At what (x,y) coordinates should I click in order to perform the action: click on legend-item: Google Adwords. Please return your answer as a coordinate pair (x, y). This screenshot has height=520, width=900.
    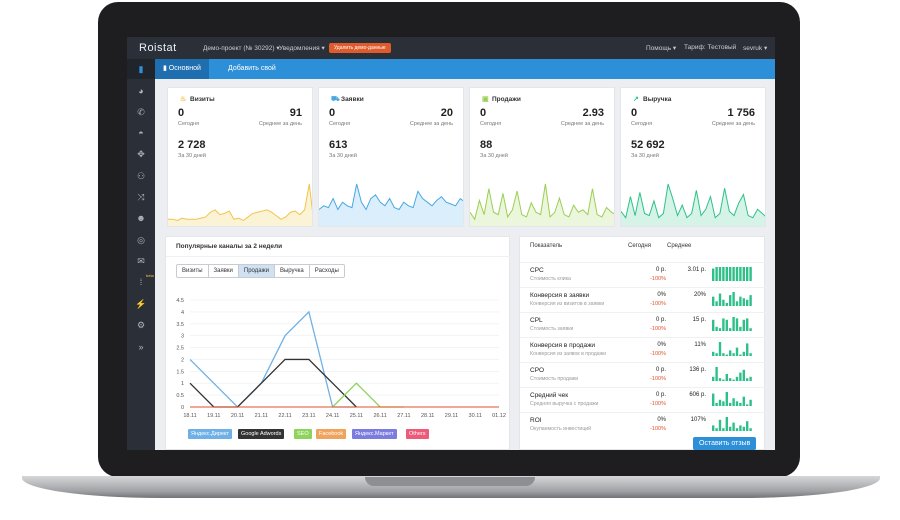
    Looking at the image, I should click on (261, 434).